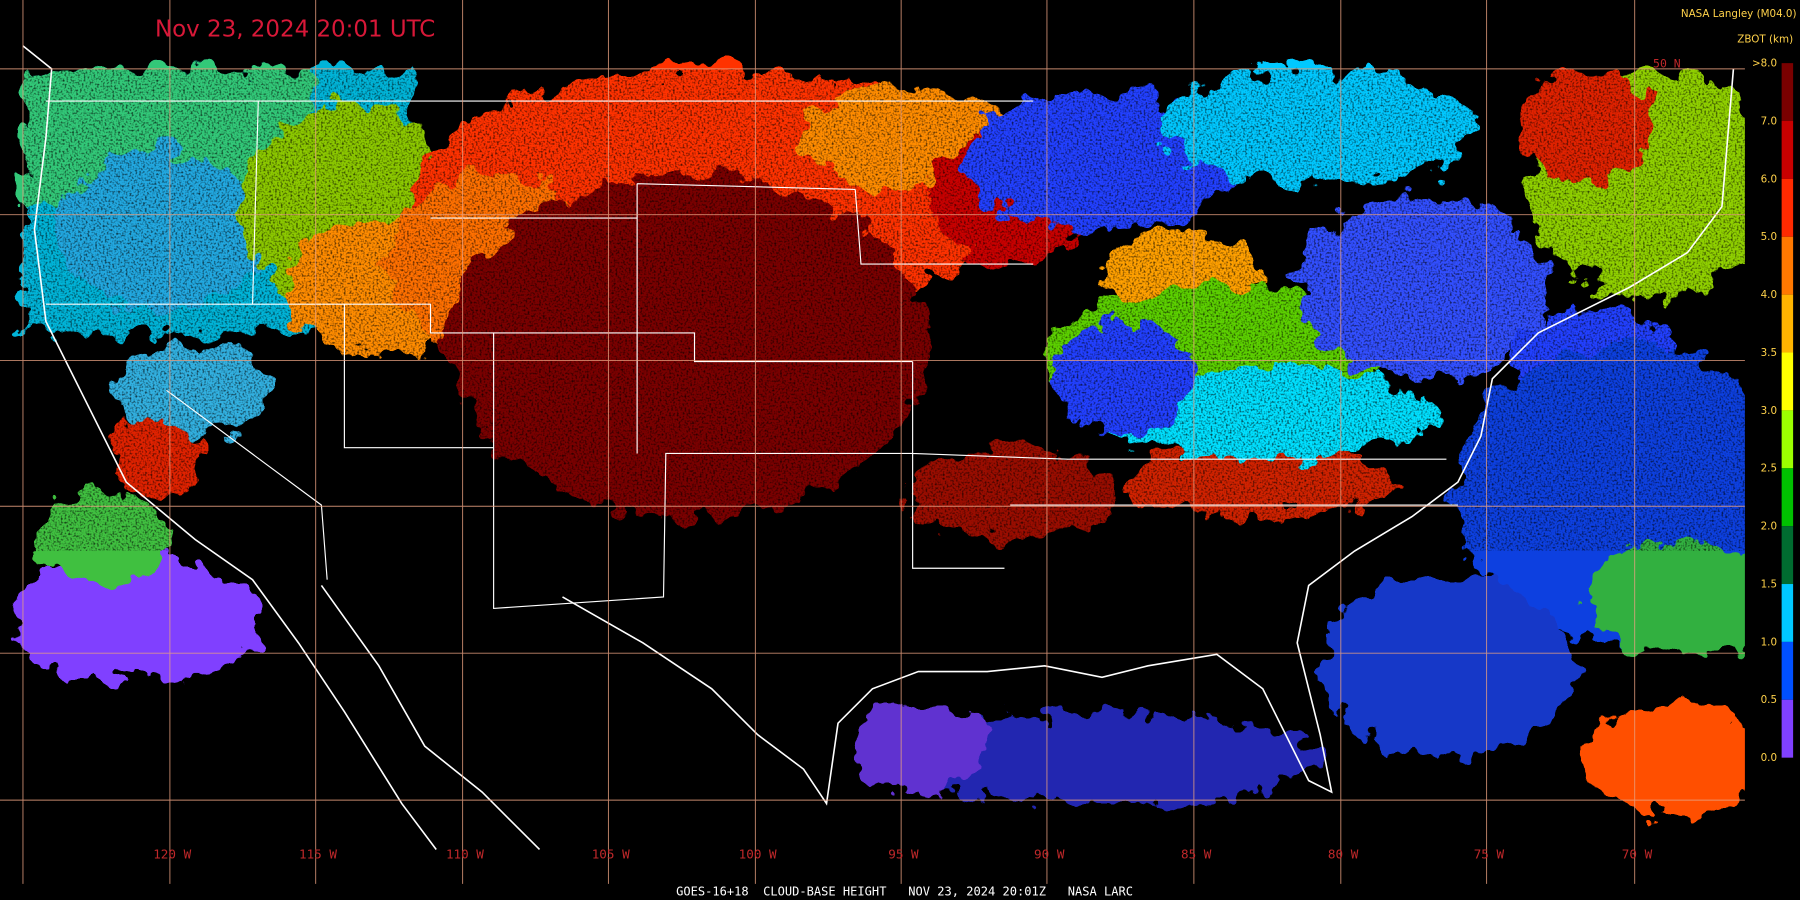 This screenshot has height=900, width=1800. What do you see at coordinates (1769, 469) in the screenshot?
I see `legend-label: 2.5` at bounding box center [1769, 469].